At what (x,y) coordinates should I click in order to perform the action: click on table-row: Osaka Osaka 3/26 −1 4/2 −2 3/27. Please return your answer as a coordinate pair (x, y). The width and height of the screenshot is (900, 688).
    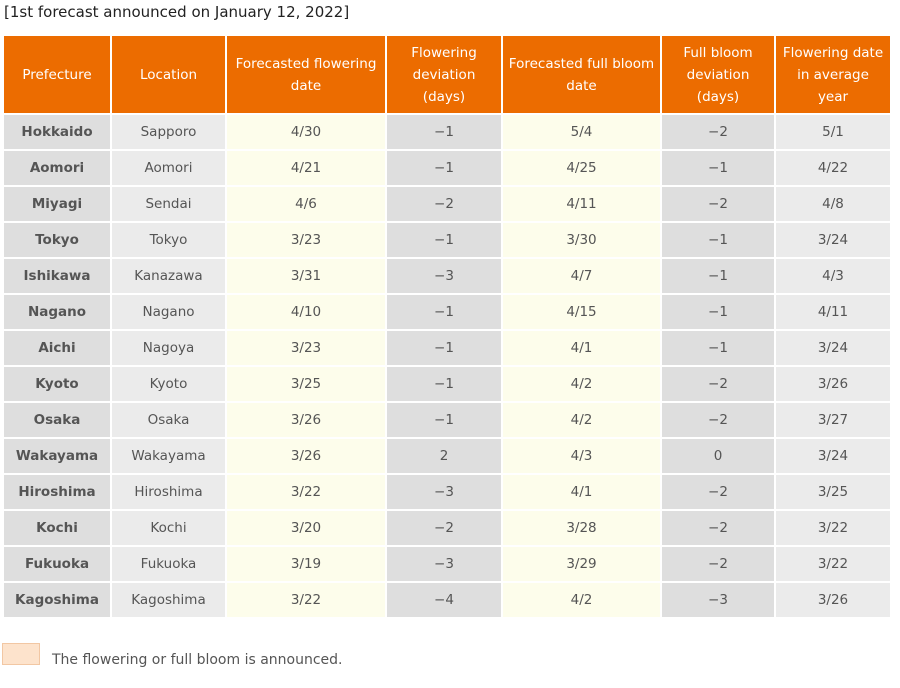
    Looking at the image, I should click on (447, 420).